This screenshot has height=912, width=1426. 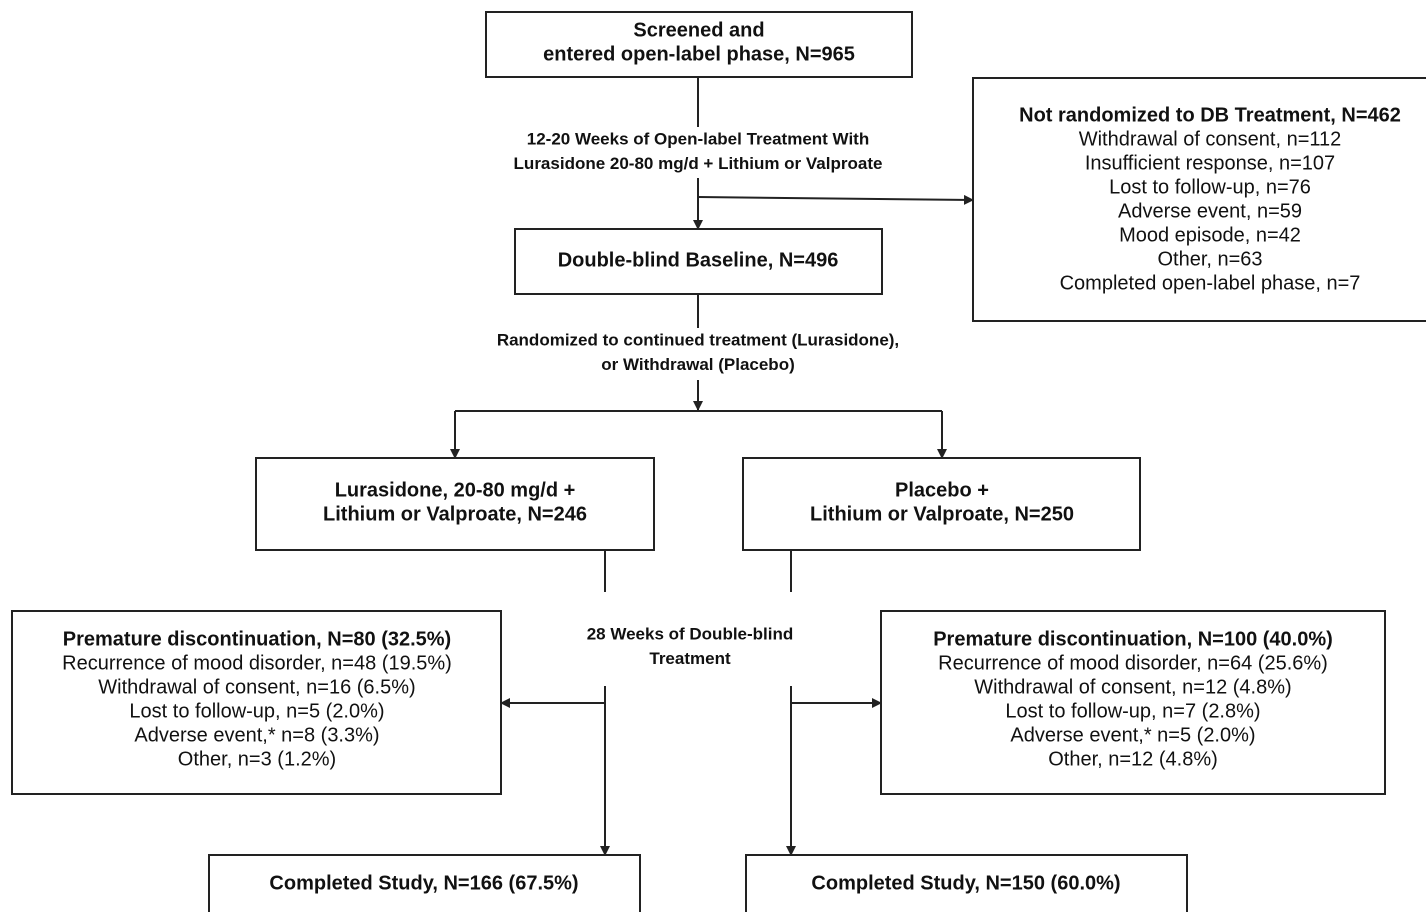 What do you see at coordinates (455, 490) in the screenshot?
I see `box-title: Lurasidone, 20-80 mg/d +` at bounding box center [455, 490].